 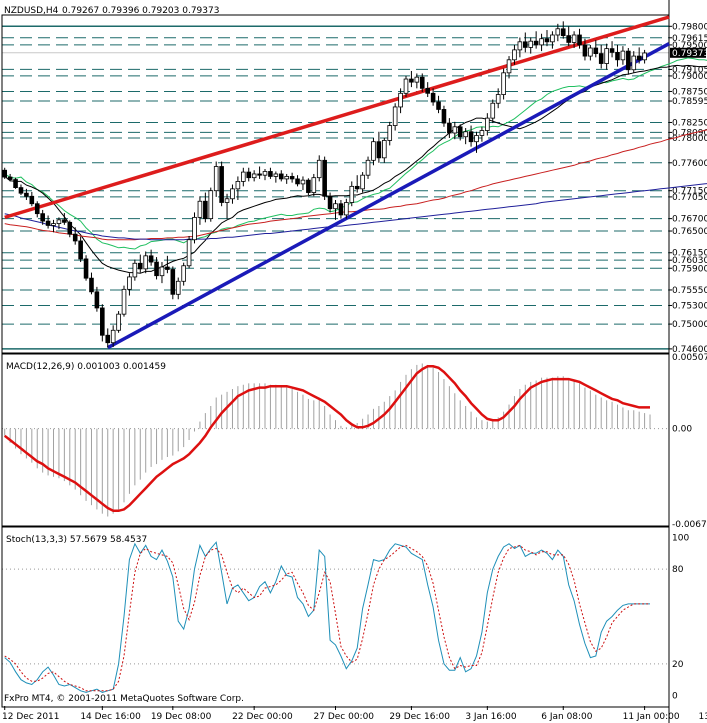 I want to click on price-label-18: 0.75900, so click(x=689, y=269).